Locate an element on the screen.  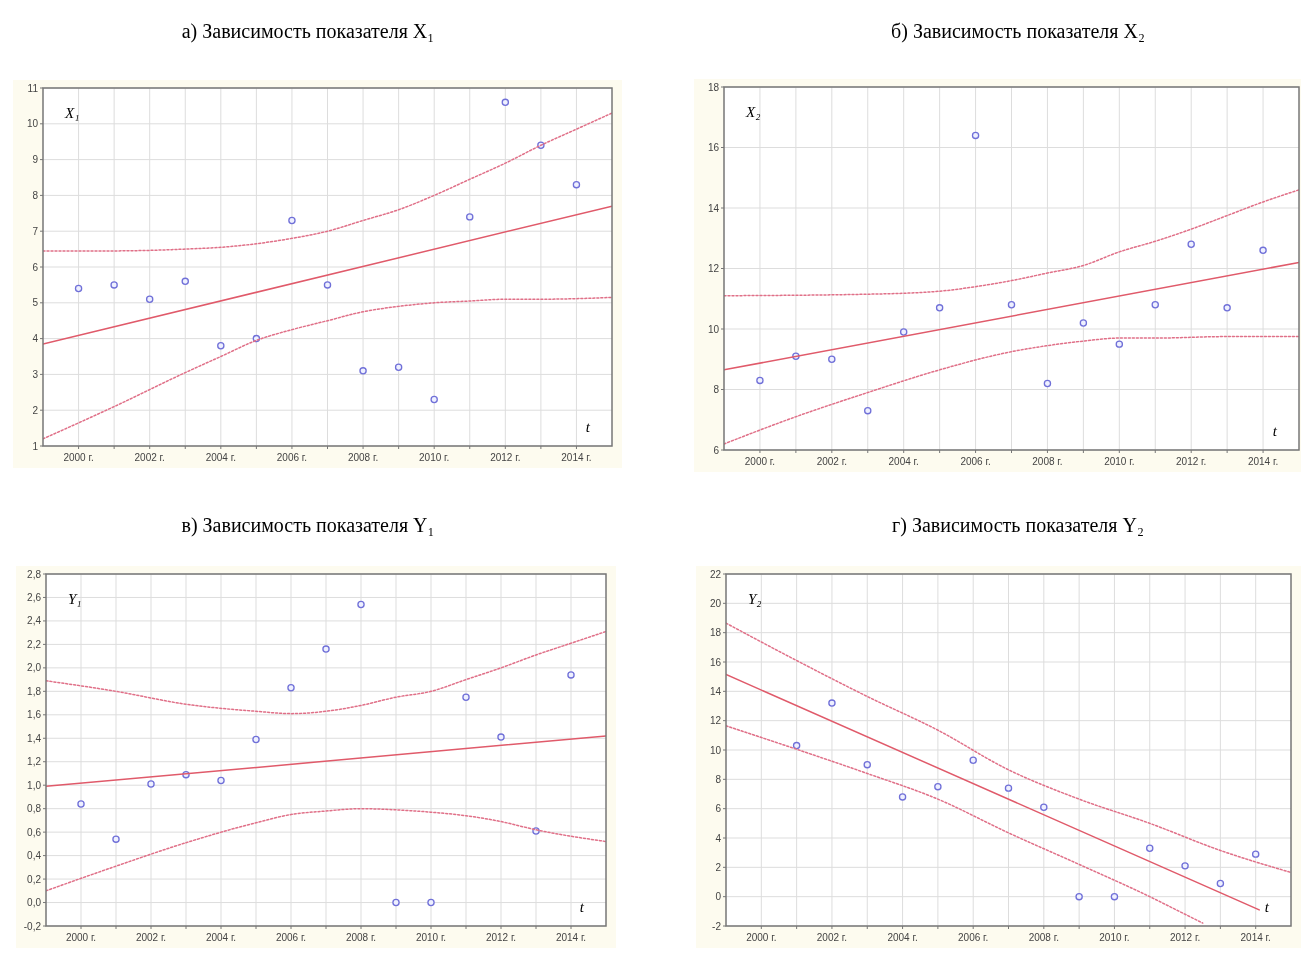
chart-title: а) Зависимость показателя X₁ is located at coordinates (308, 31).